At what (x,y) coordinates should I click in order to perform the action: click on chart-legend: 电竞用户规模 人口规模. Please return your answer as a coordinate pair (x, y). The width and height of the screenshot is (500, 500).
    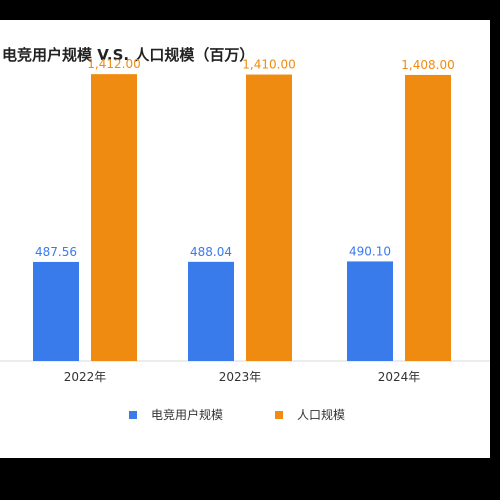
    Looking at the image, I should click on (245, 416).